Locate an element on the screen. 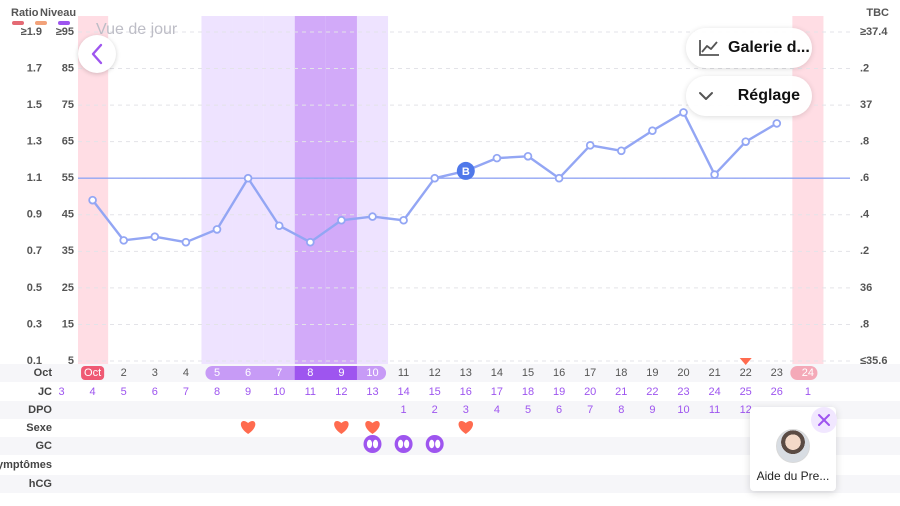 The width and height of the screenshot is (900, 506). date-label: 3 is located at coordinates (155, 373).